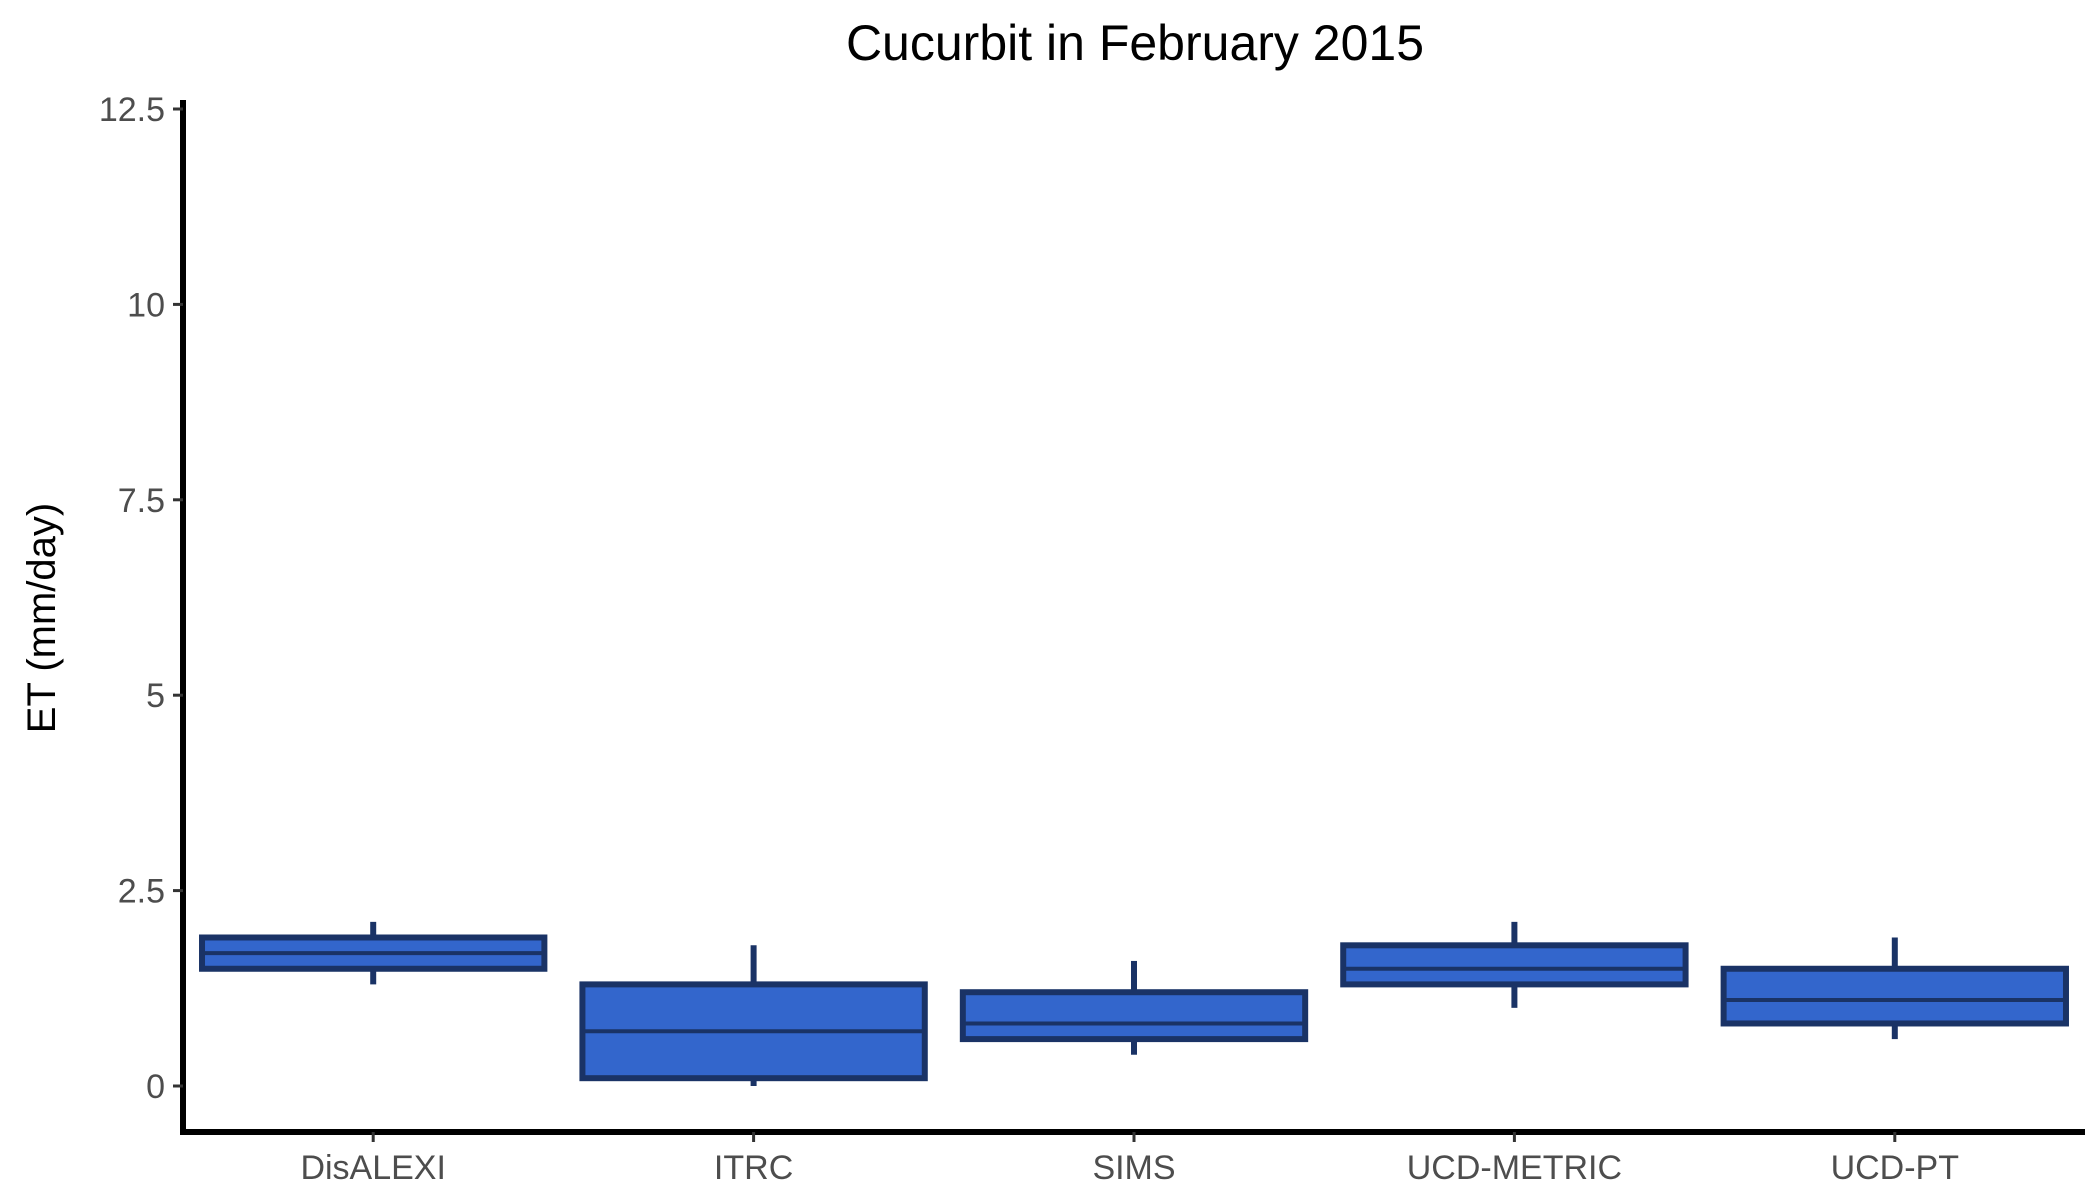  What do you see at coordinates (155, 1087) in the screenshot?
I see `y-tick-label: 0` at bounding box center [155, 1087].